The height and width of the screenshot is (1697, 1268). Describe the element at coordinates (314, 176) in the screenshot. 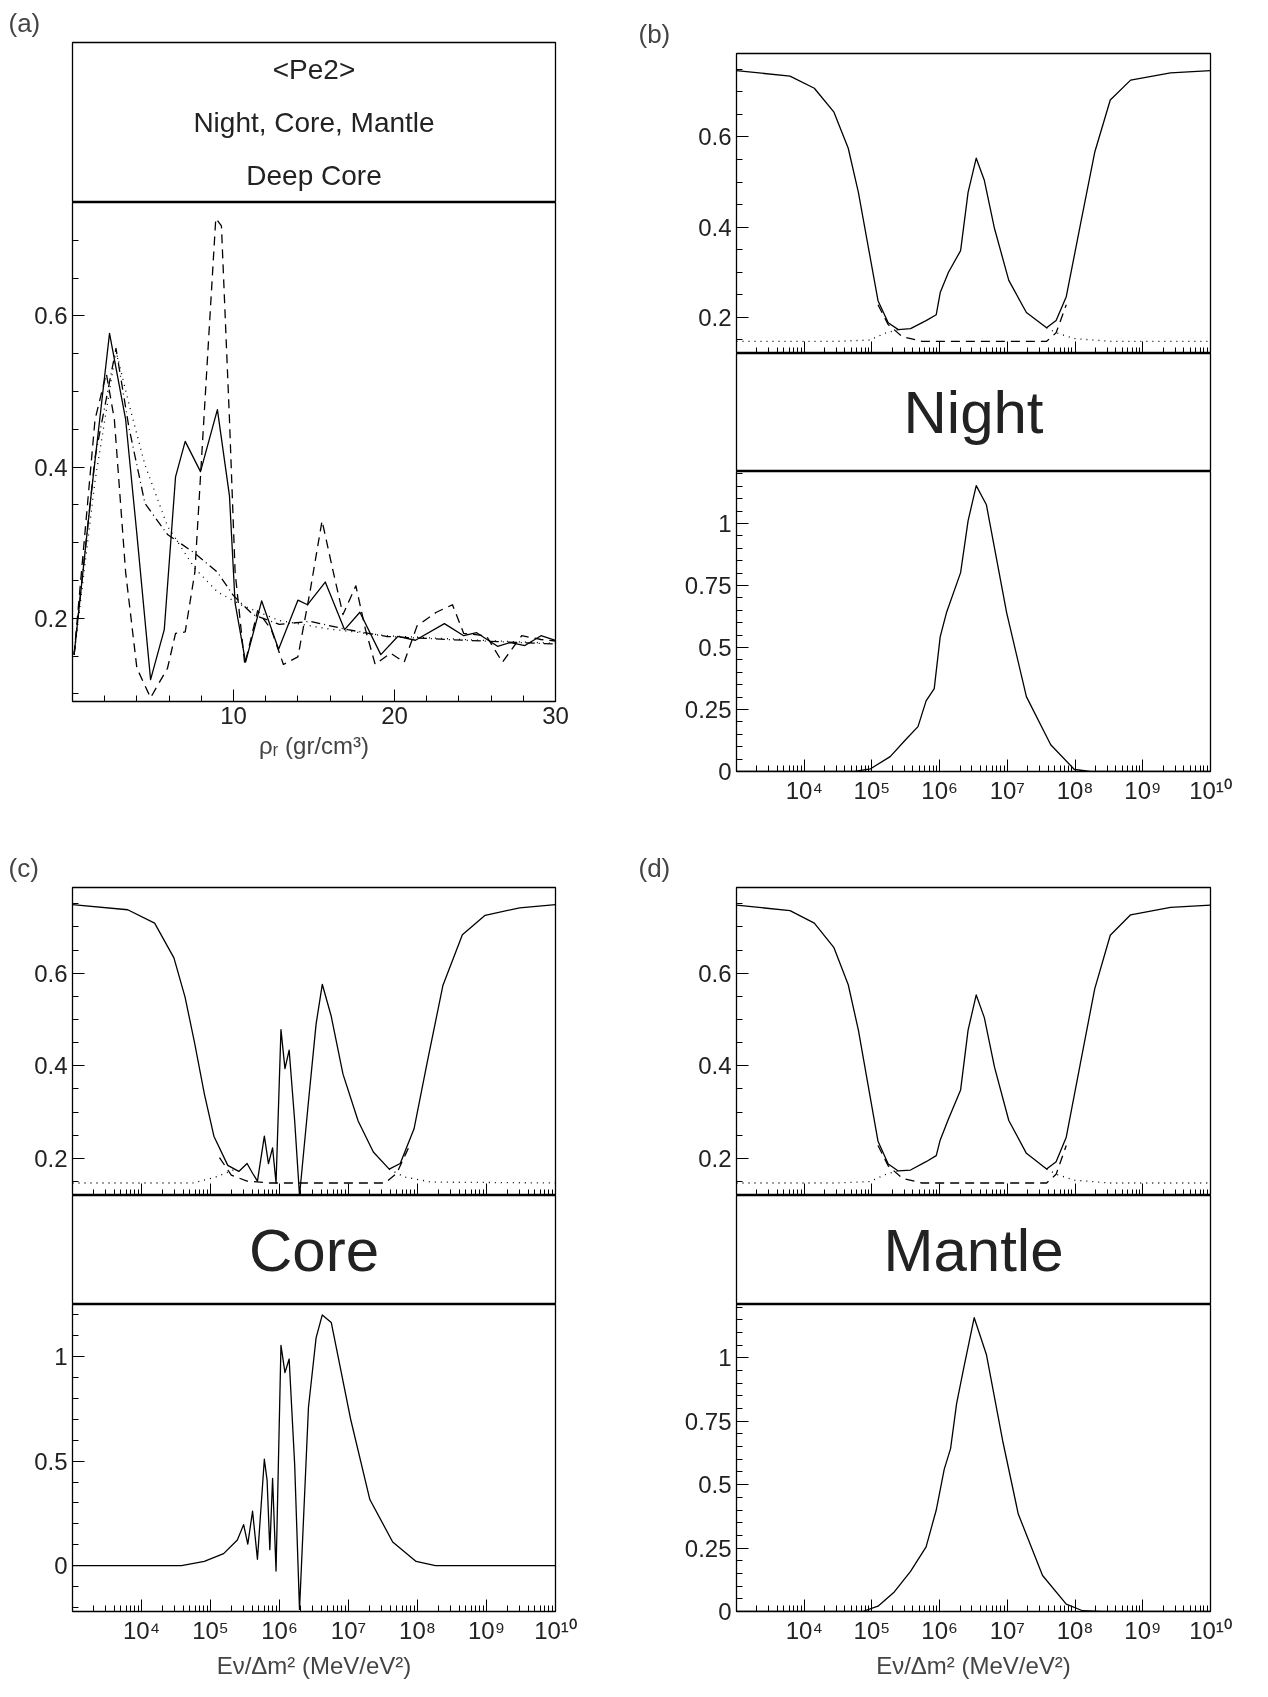

I see `text: Deep Core` at that location.